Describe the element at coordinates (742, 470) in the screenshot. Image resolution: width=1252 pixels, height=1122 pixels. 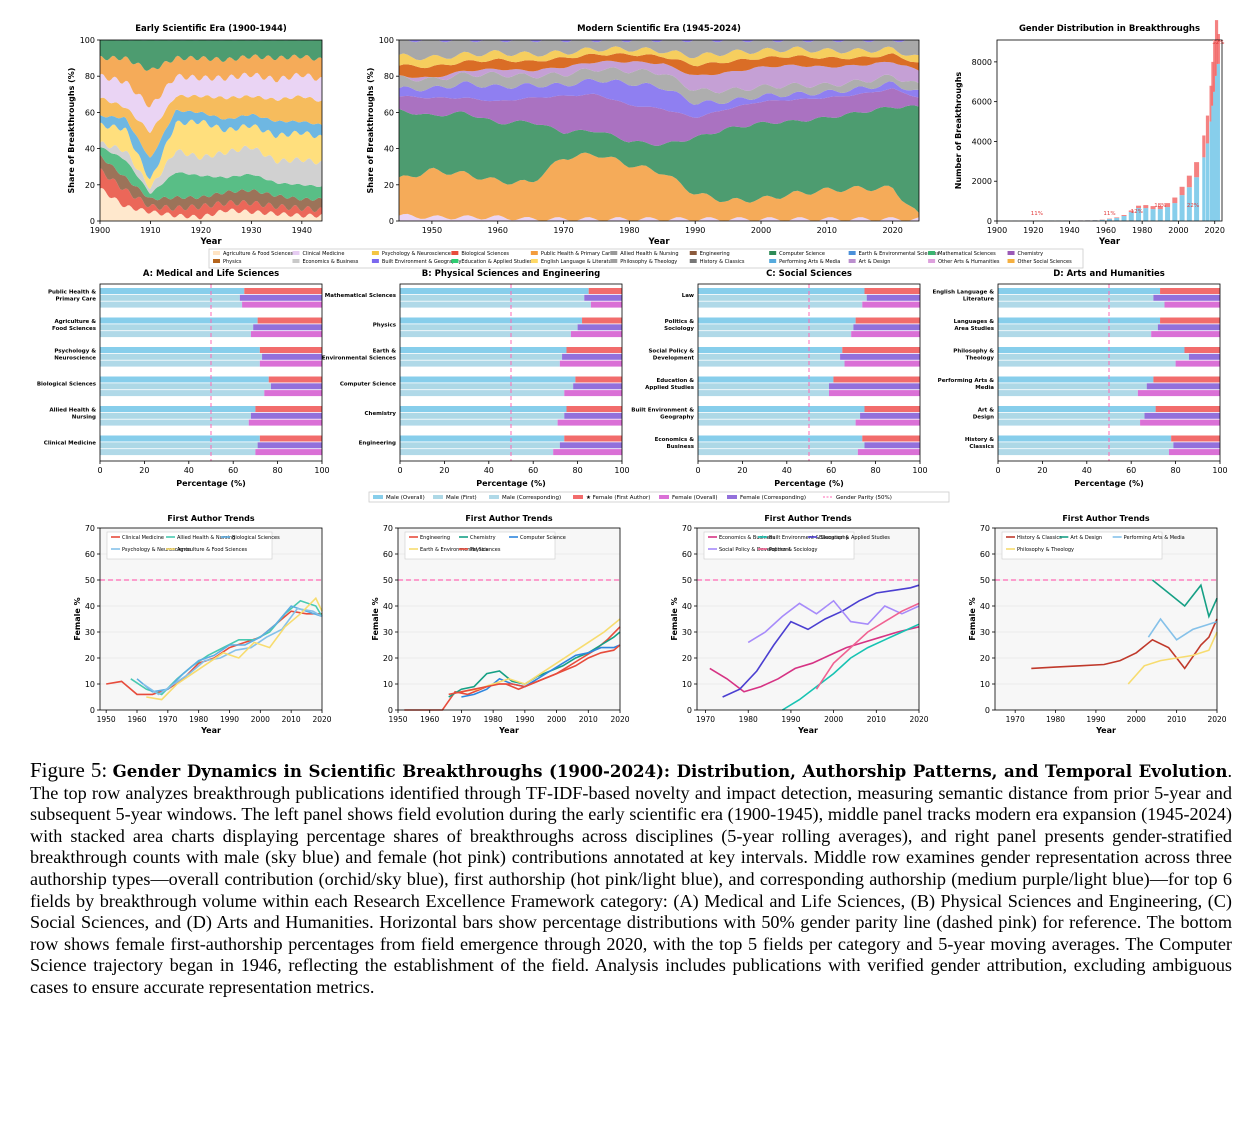
I see `x-tick-label: 20` at that location.